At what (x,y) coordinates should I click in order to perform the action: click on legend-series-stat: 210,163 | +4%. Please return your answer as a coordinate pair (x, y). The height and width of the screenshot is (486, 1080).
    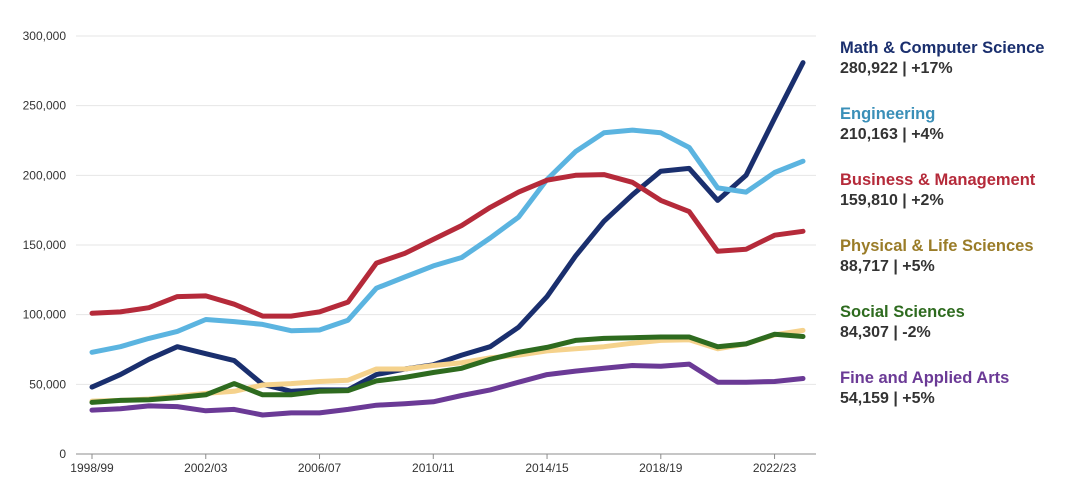
    Looking at the image, I should click on (892, 134).